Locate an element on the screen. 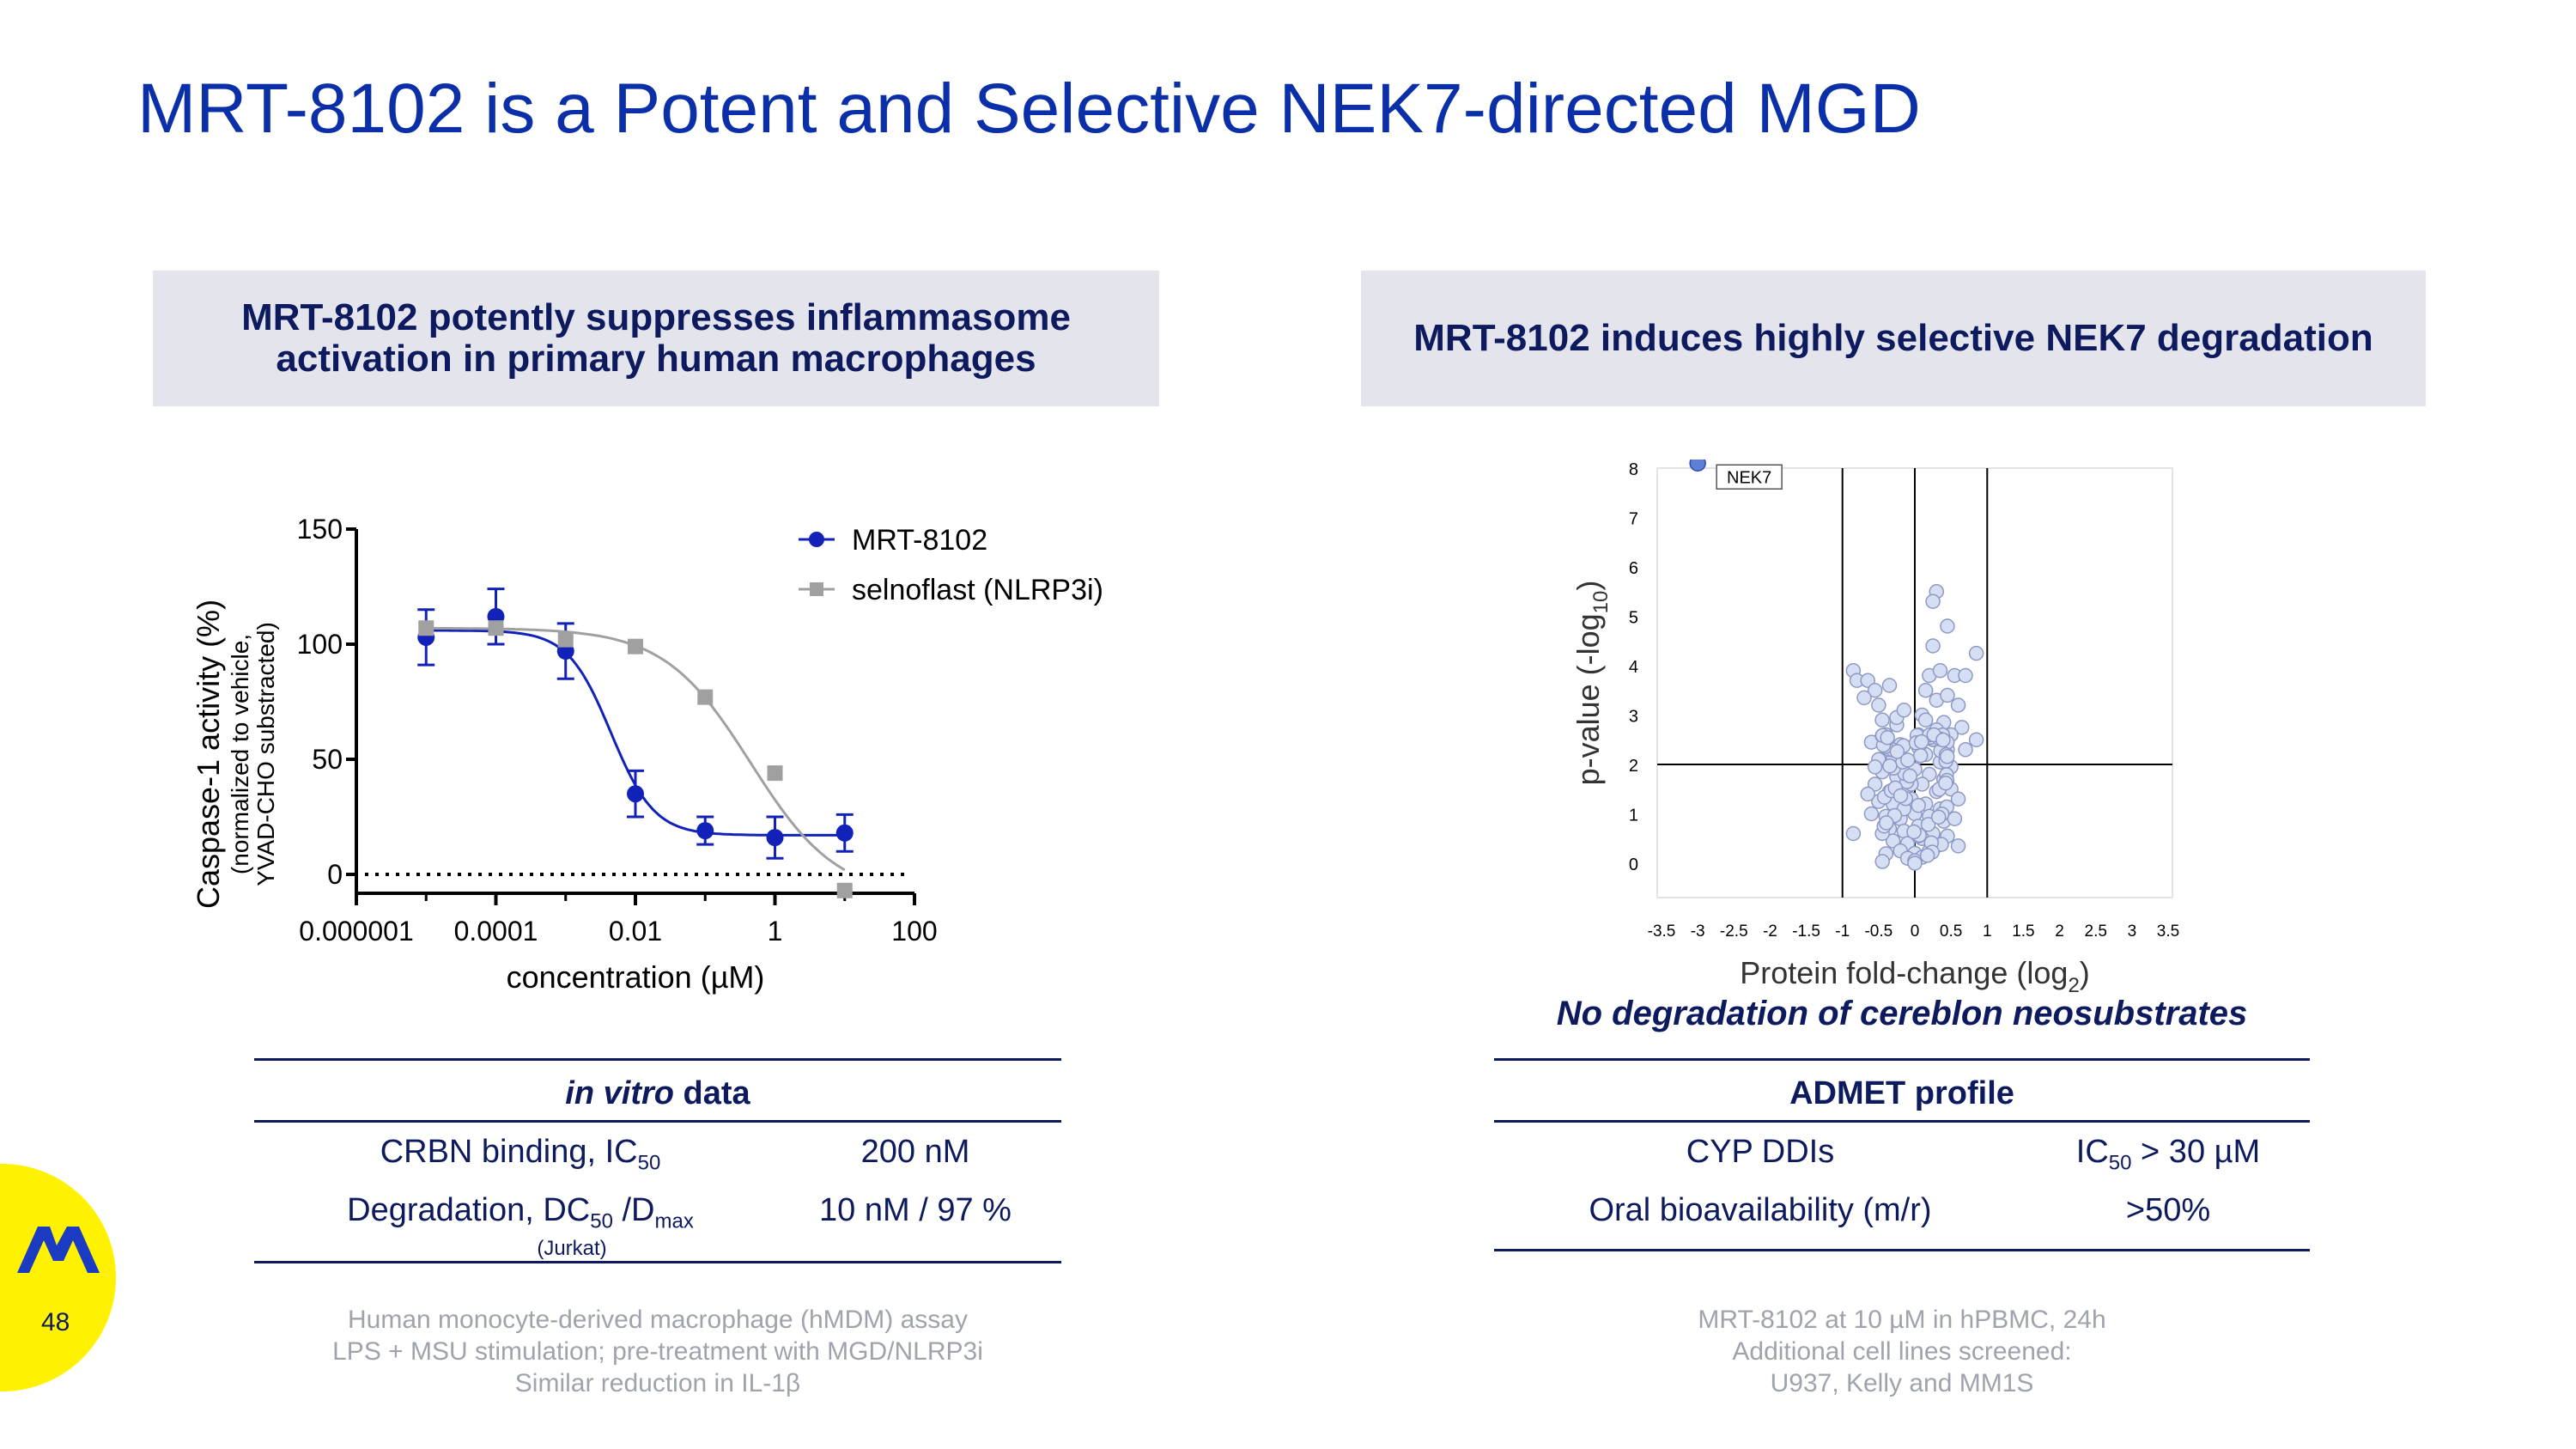 This screenshot has width=2576, height=1449. table-row-value: >50% is located at coordinates (2168, 1210).